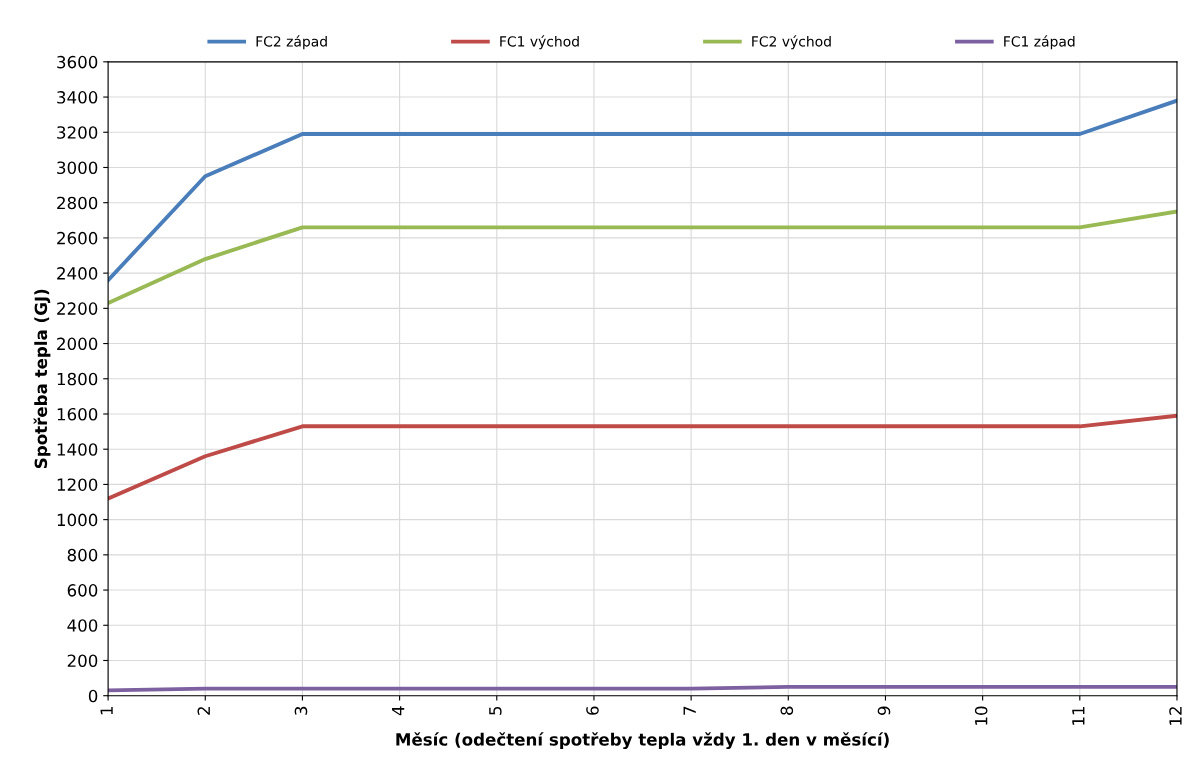  I want to click on y-tick-label: 3200, so click(77, 132).